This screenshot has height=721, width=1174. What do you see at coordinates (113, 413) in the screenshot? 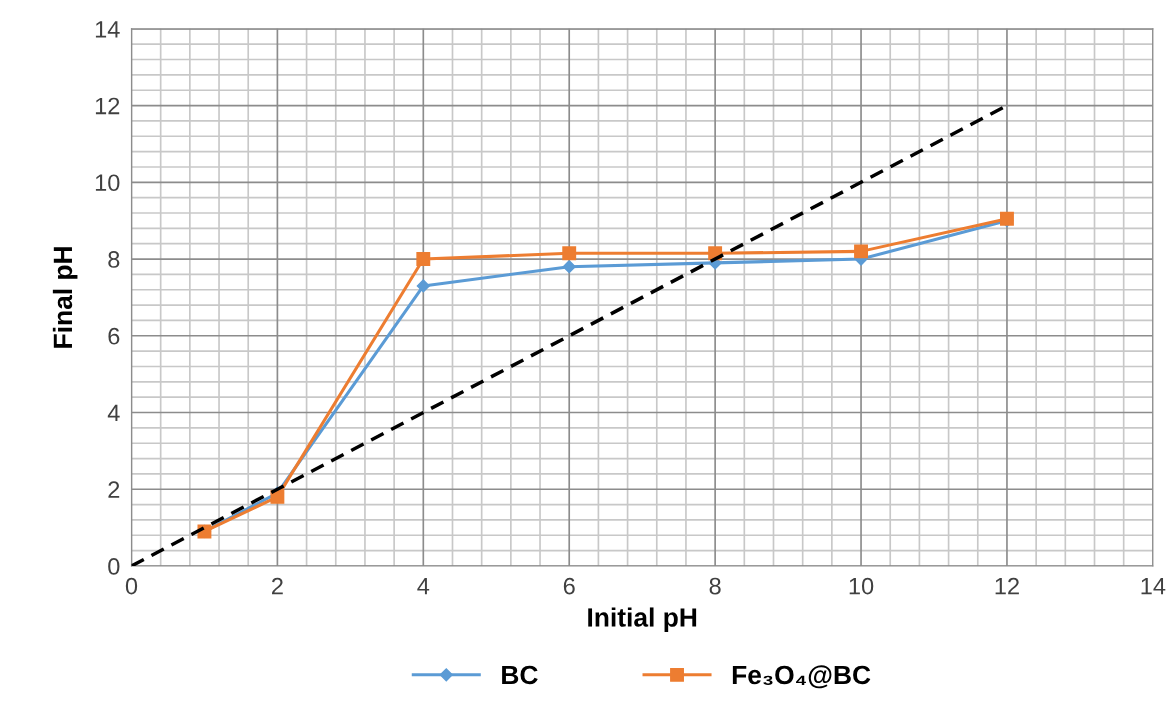
I see `y-tick-label: 4` at bounding box center [113, 413].